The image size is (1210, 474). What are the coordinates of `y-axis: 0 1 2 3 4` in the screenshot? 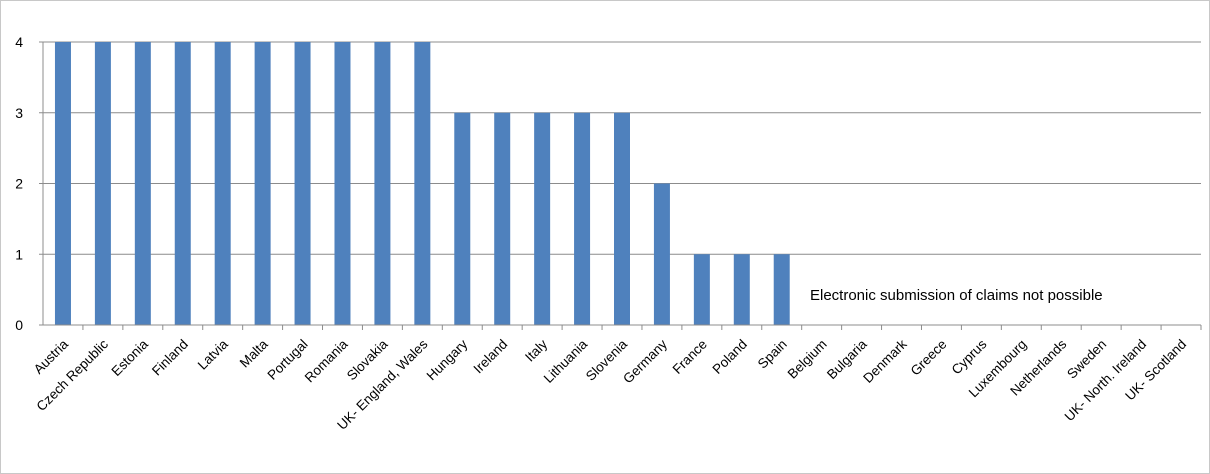 It's located at (29, 183).